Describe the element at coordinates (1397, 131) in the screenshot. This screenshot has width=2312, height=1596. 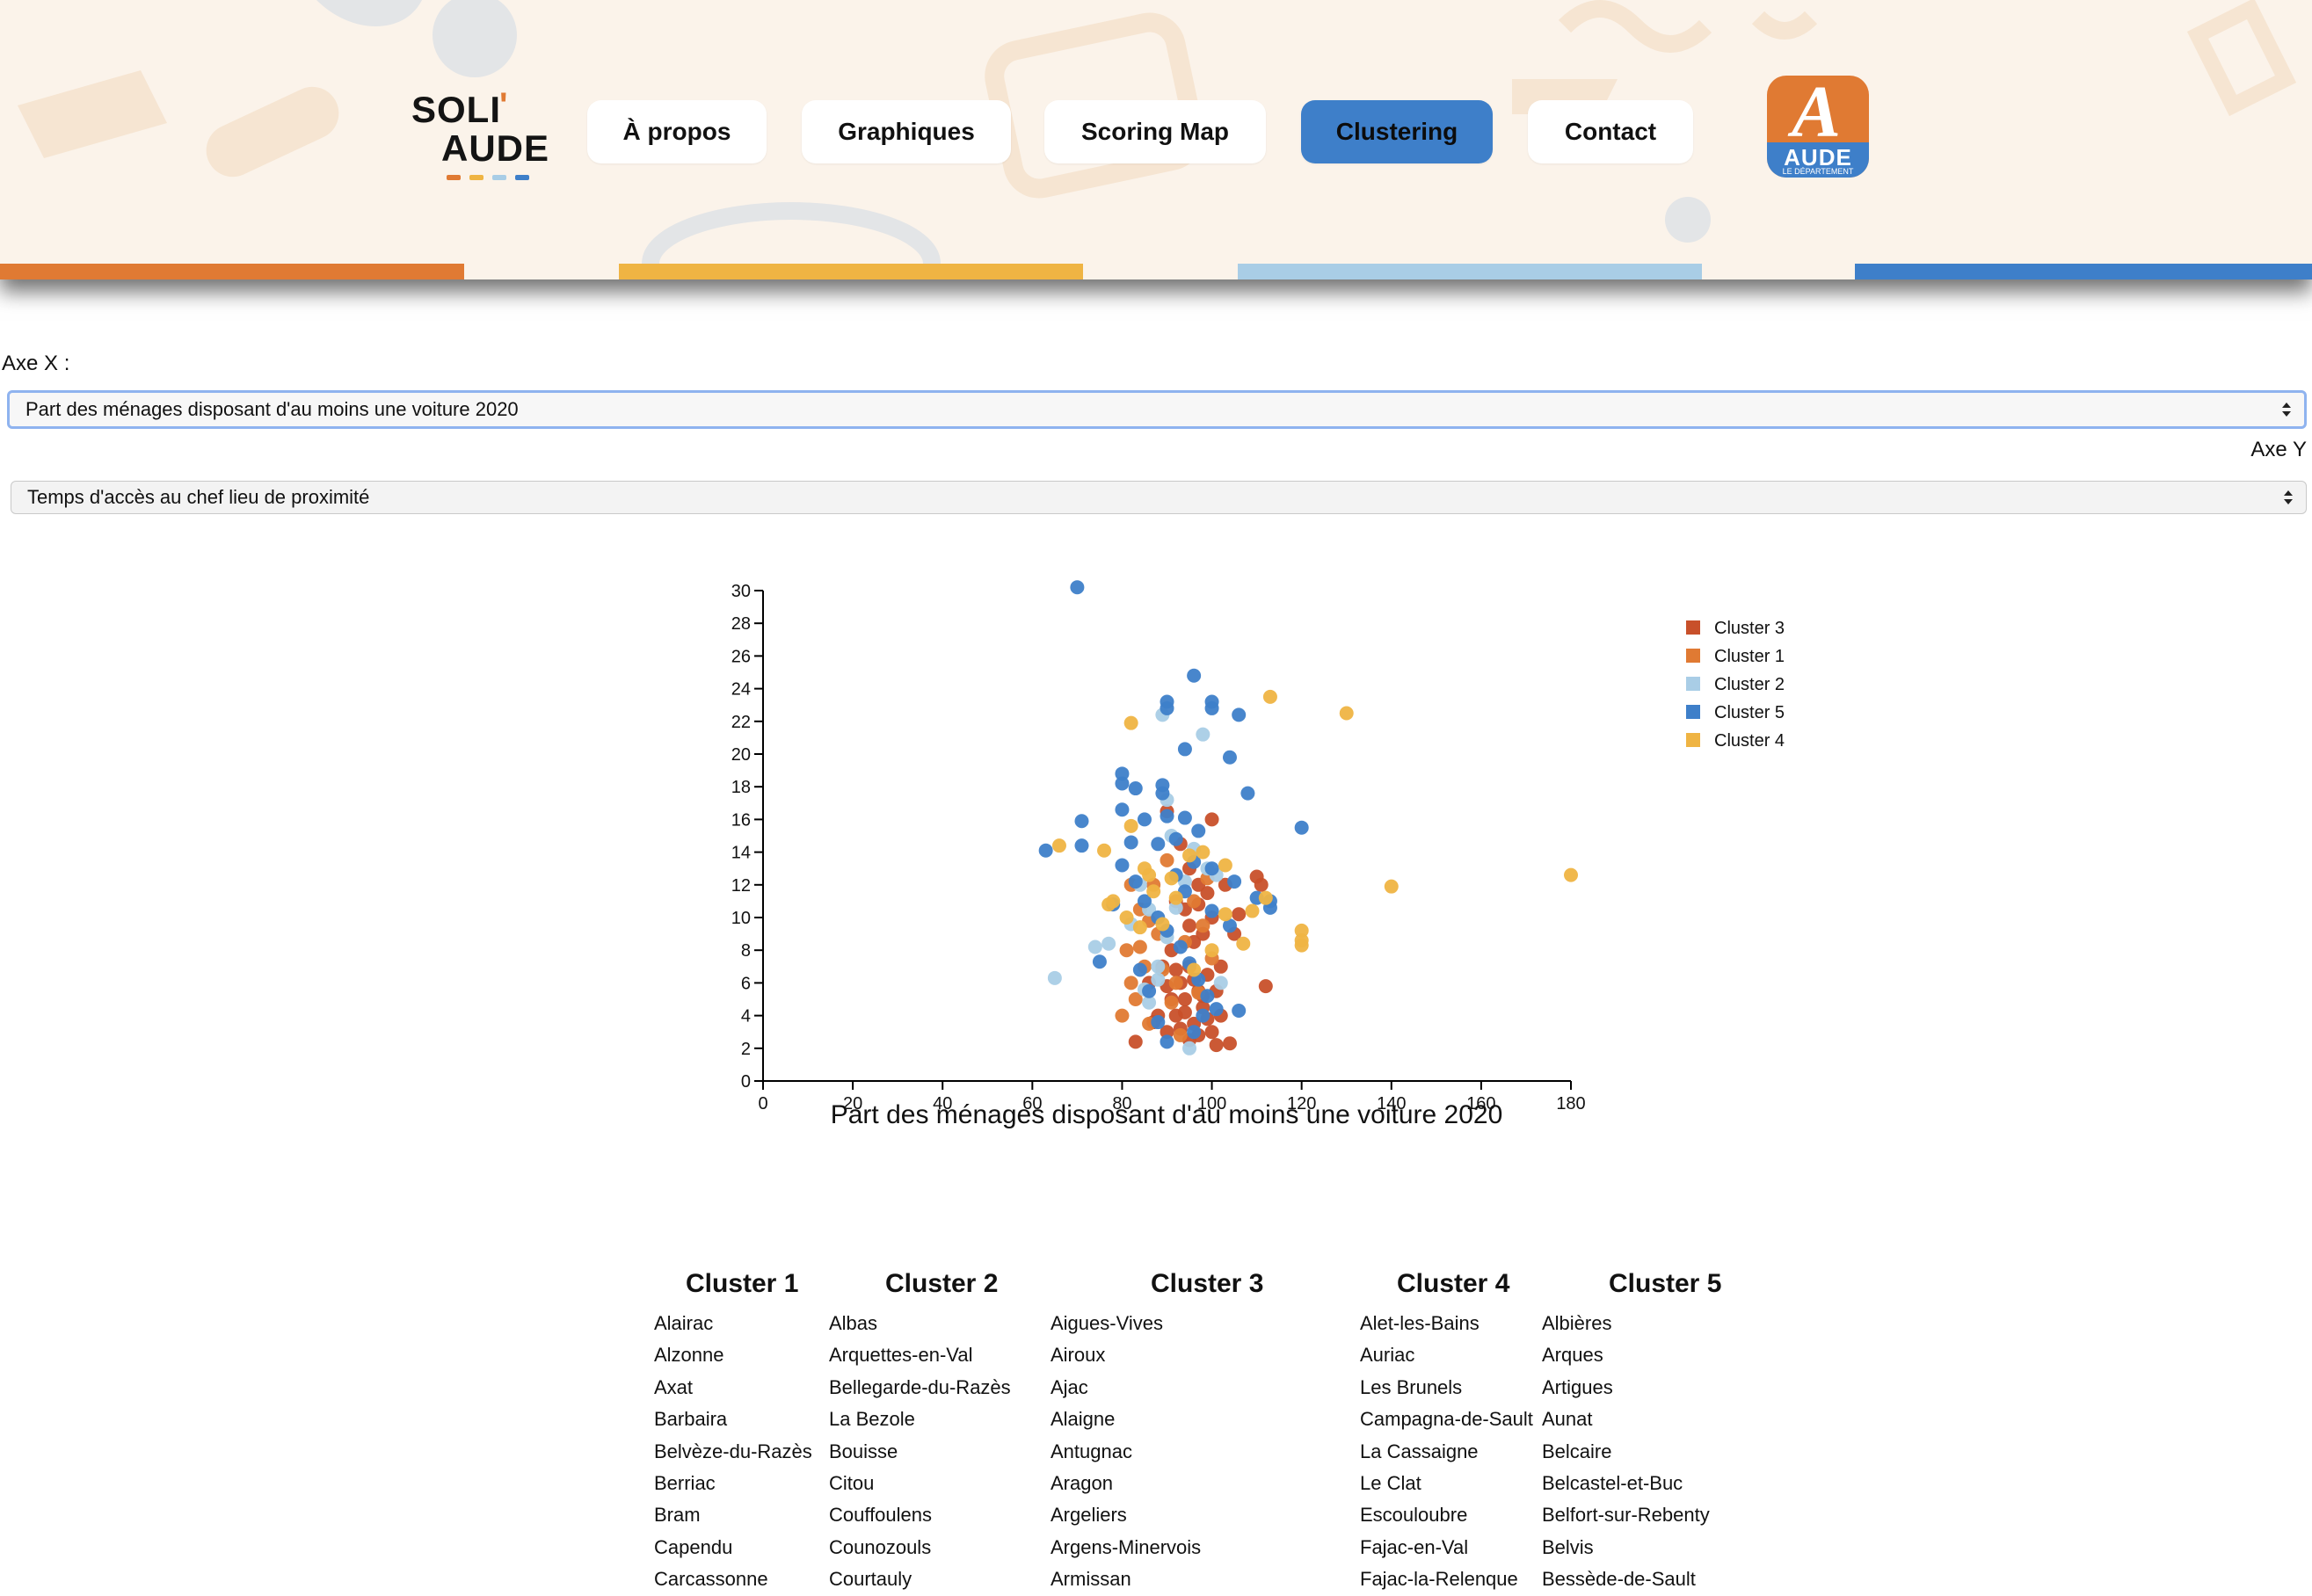
I see `nav-clustering: Clustering` at that location.